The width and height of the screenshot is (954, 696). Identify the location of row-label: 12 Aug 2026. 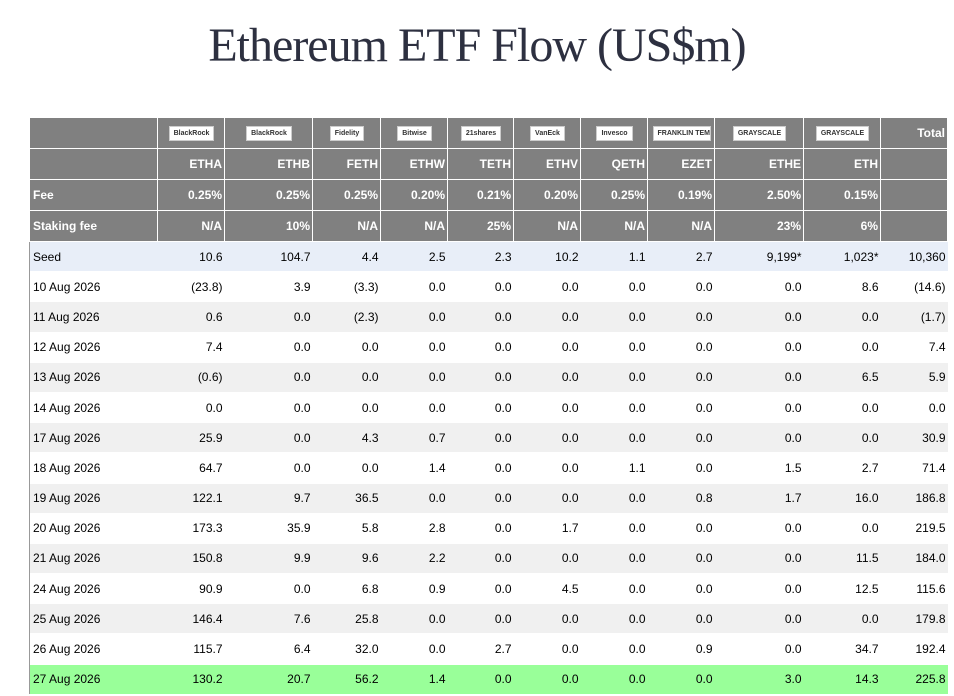
(93, 347).